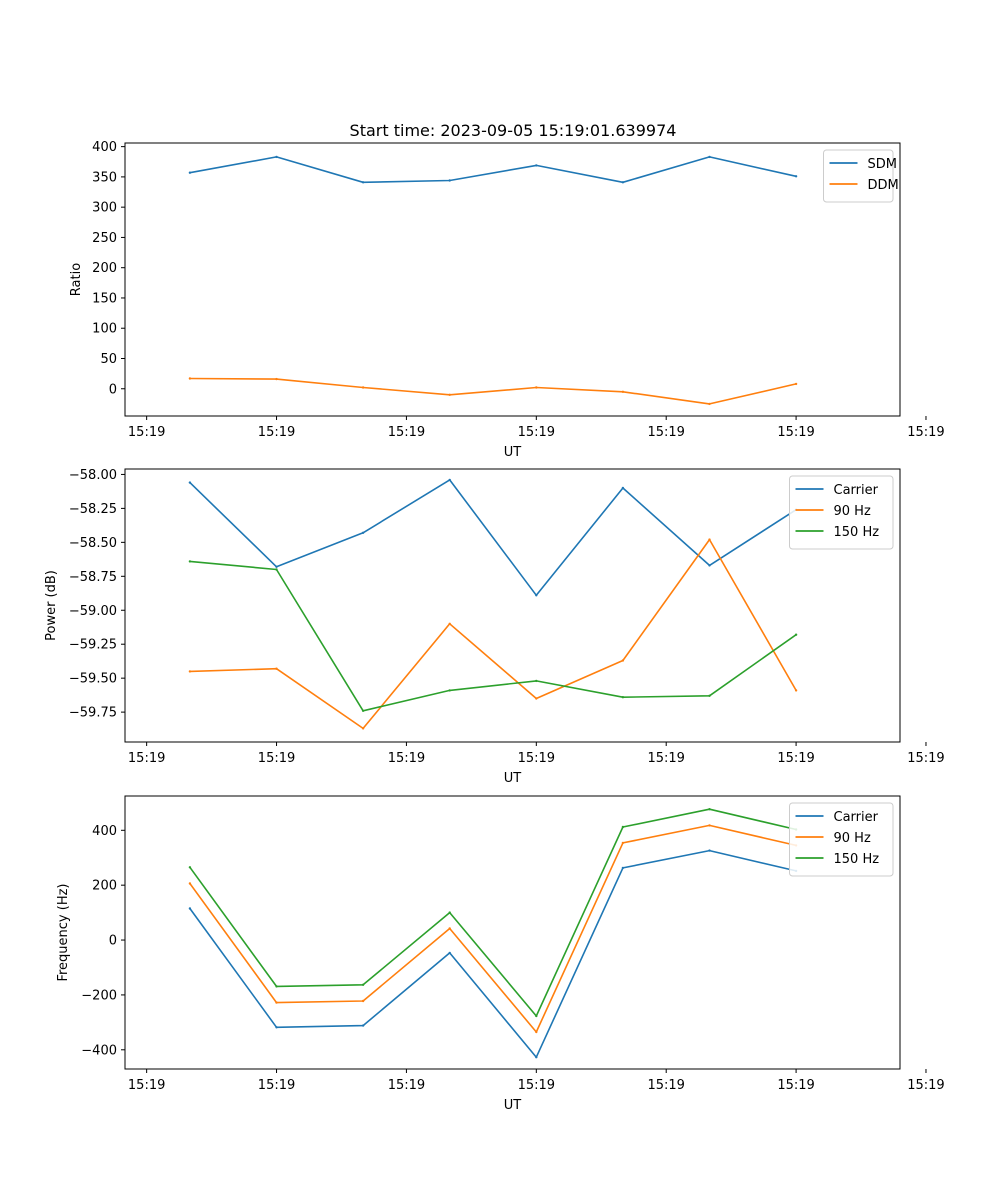 The image size is (1000, 1200). Describe the element at coordinates (93, 645) in the screenshot. I see `y-tick-label: −59.25` at that location.